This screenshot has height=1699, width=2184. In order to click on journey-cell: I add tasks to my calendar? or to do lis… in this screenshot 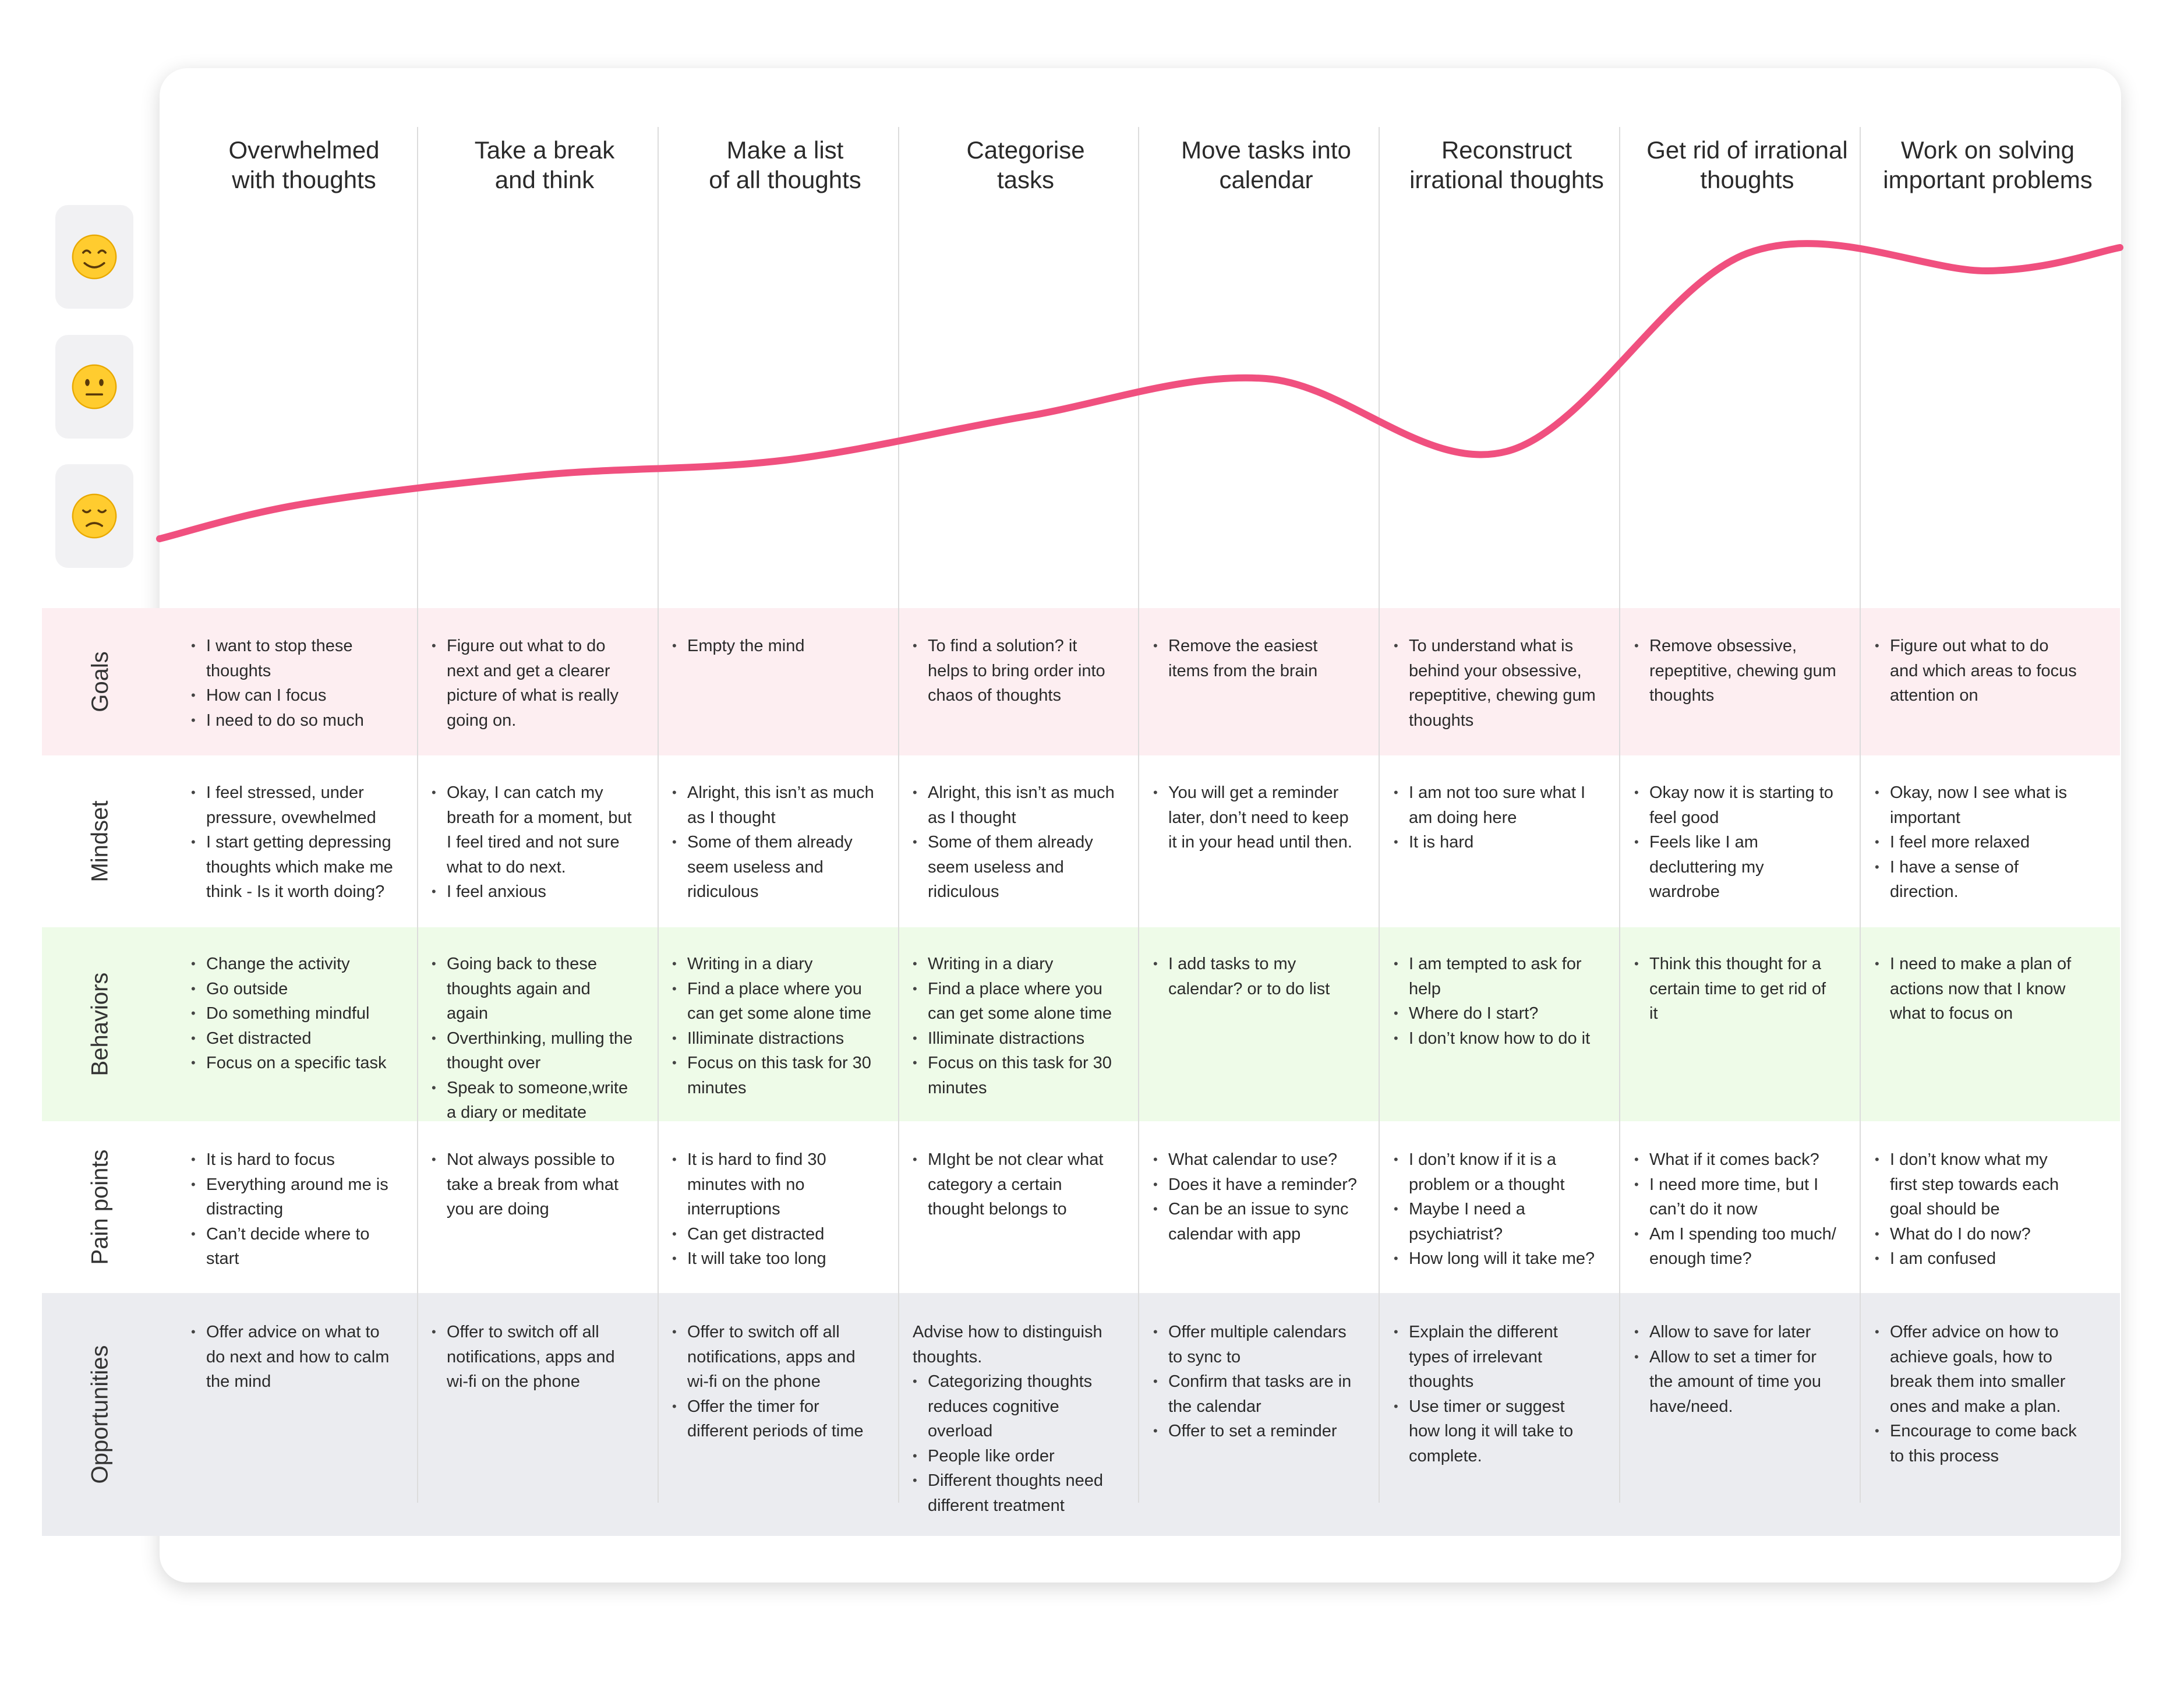, I will do `click(1255, 977)`.